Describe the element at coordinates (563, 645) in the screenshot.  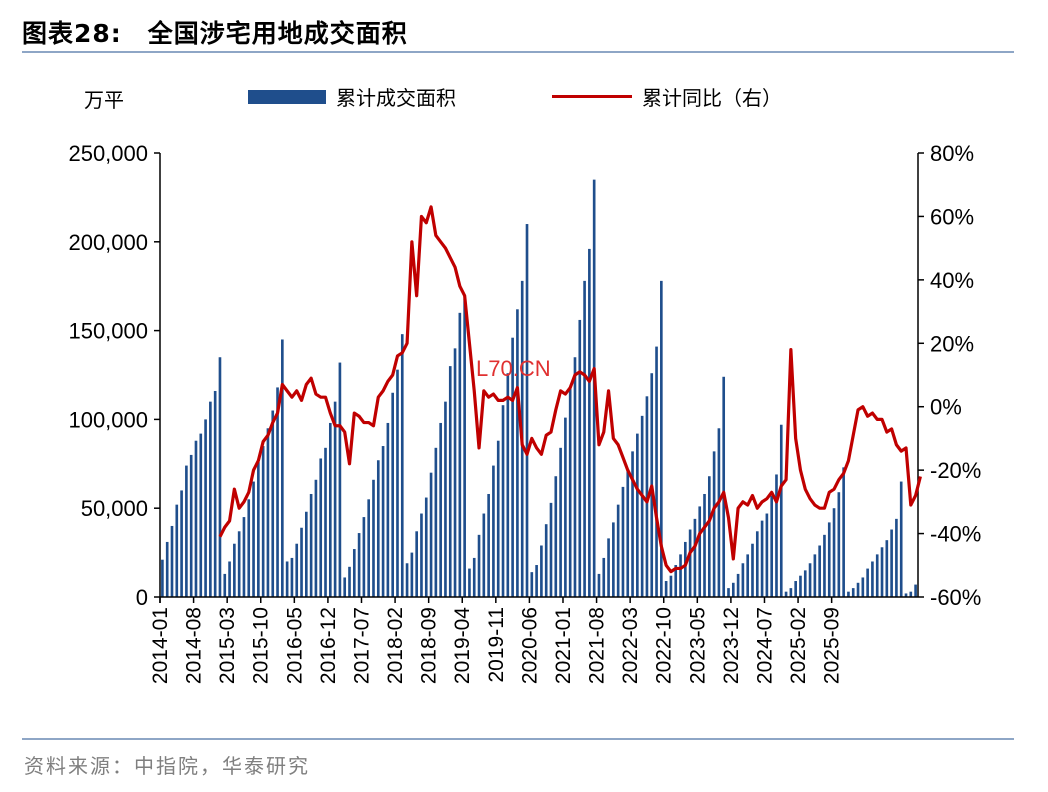
I see `x-tick-label: 2021-01` at that location.